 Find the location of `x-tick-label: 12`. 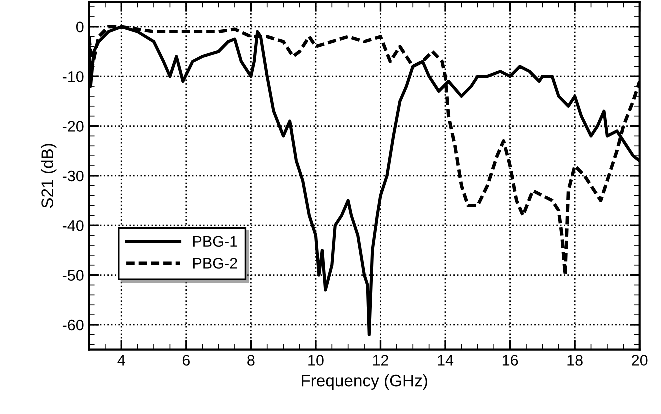

x-tick-label: 12 is located at coordinates (380, 360).